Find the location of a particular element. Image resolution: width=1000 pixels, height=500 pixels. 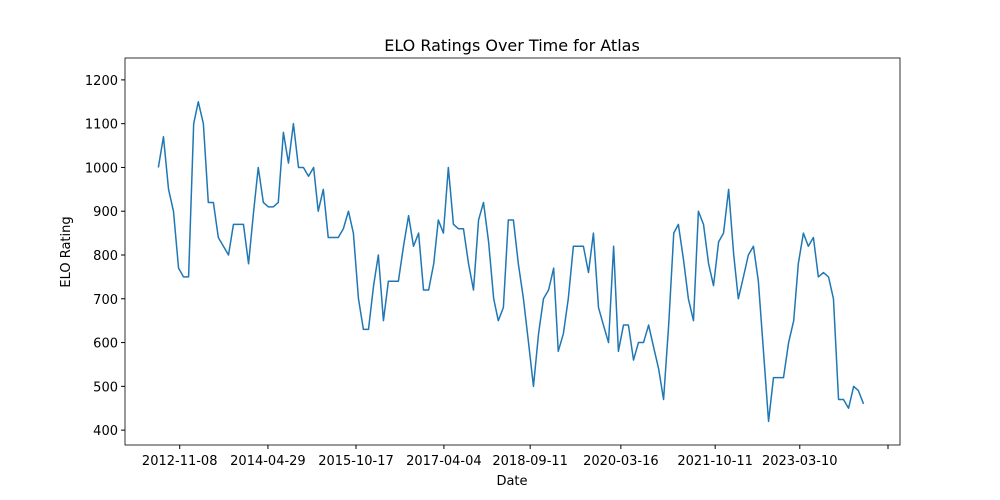

y-axis-label: ELO Rating is located at coordinates (66, 251).